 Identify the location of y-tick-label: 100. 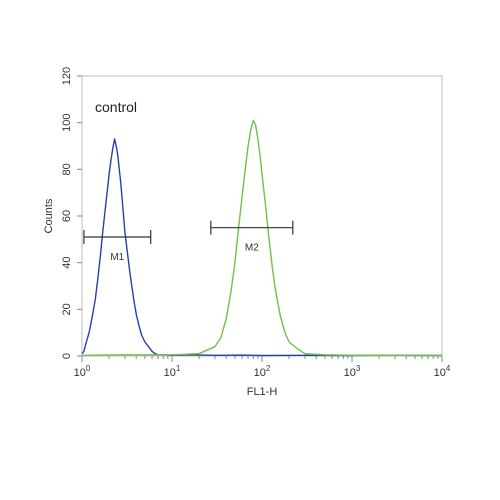
(67, 122).